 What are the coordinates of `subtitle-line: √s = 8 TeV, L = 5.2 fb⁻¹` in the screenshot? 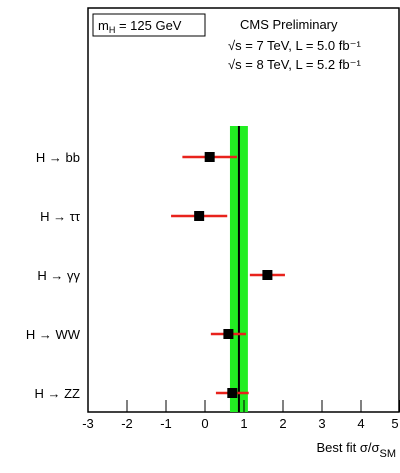 It's located at (294, 64).